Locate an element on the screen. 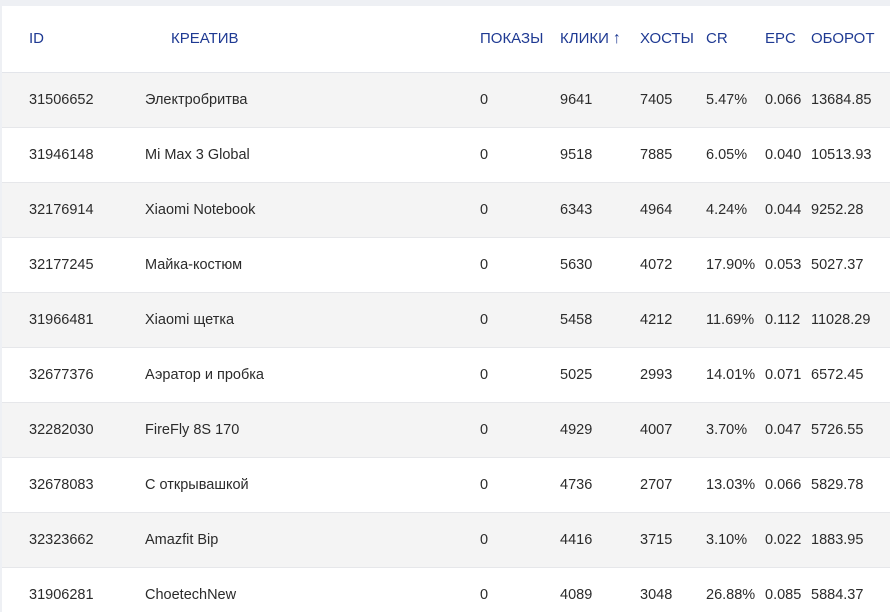 The image size is (890, 612). cell-cr: 26.88% is located at coordinates (731, 595).